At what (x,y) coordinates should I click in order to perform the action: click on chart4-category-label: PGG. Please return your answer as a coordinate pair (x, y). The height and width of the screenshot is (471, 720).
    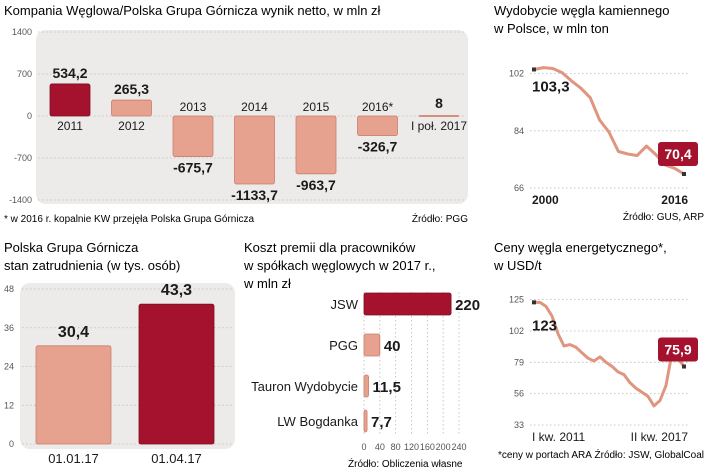
    Looking at the image, I should click on (343, 345).